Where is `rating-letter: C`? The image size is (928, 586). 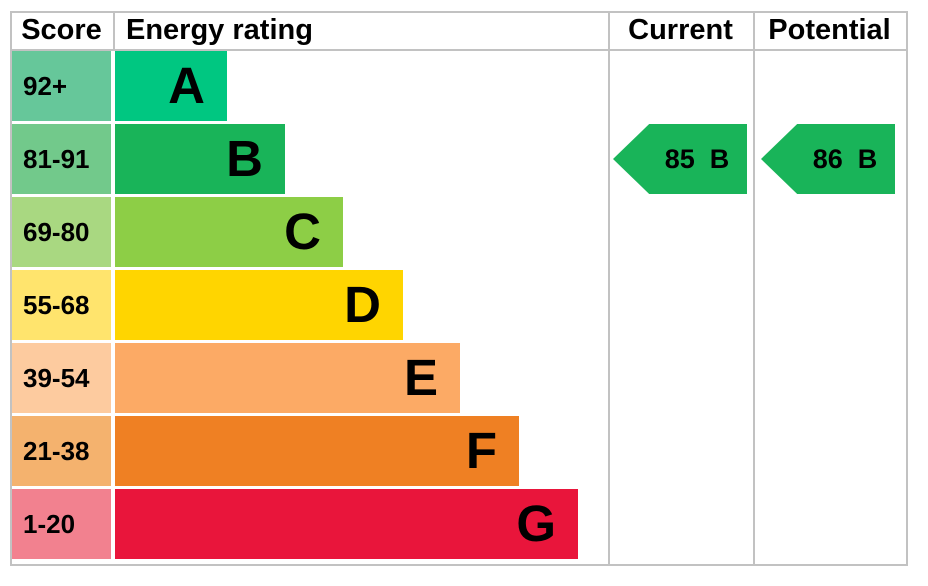 rating-letter: C is located at coordinates (302, 231).